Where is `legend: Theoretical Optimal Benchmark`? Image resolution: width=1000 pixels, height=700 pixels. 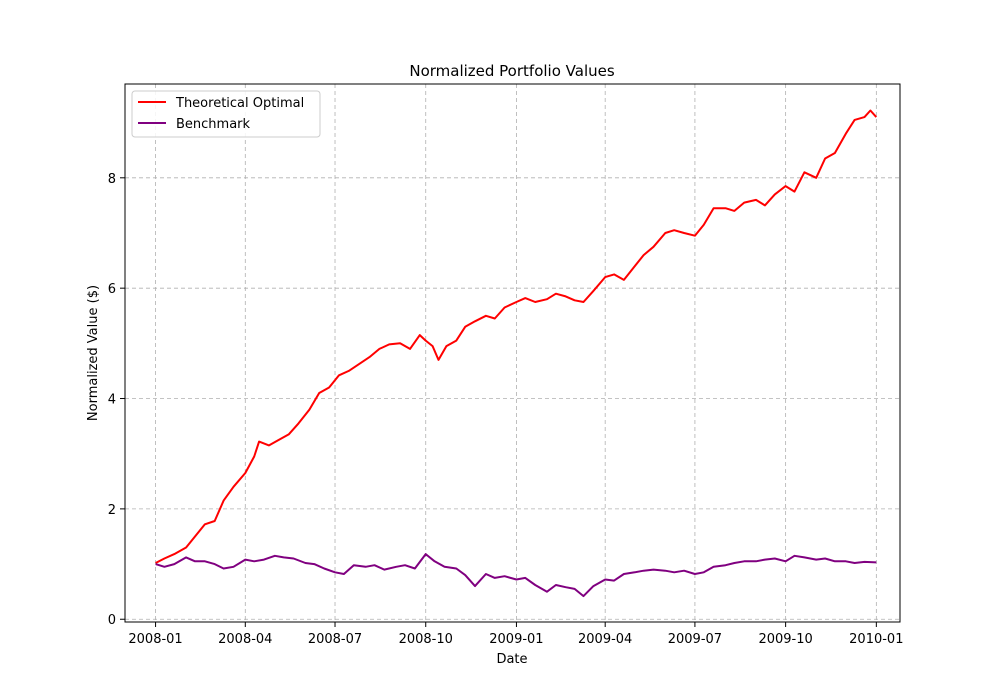 legend: Theoretical Optimal Benchmark is located at coordinates (226, 114).